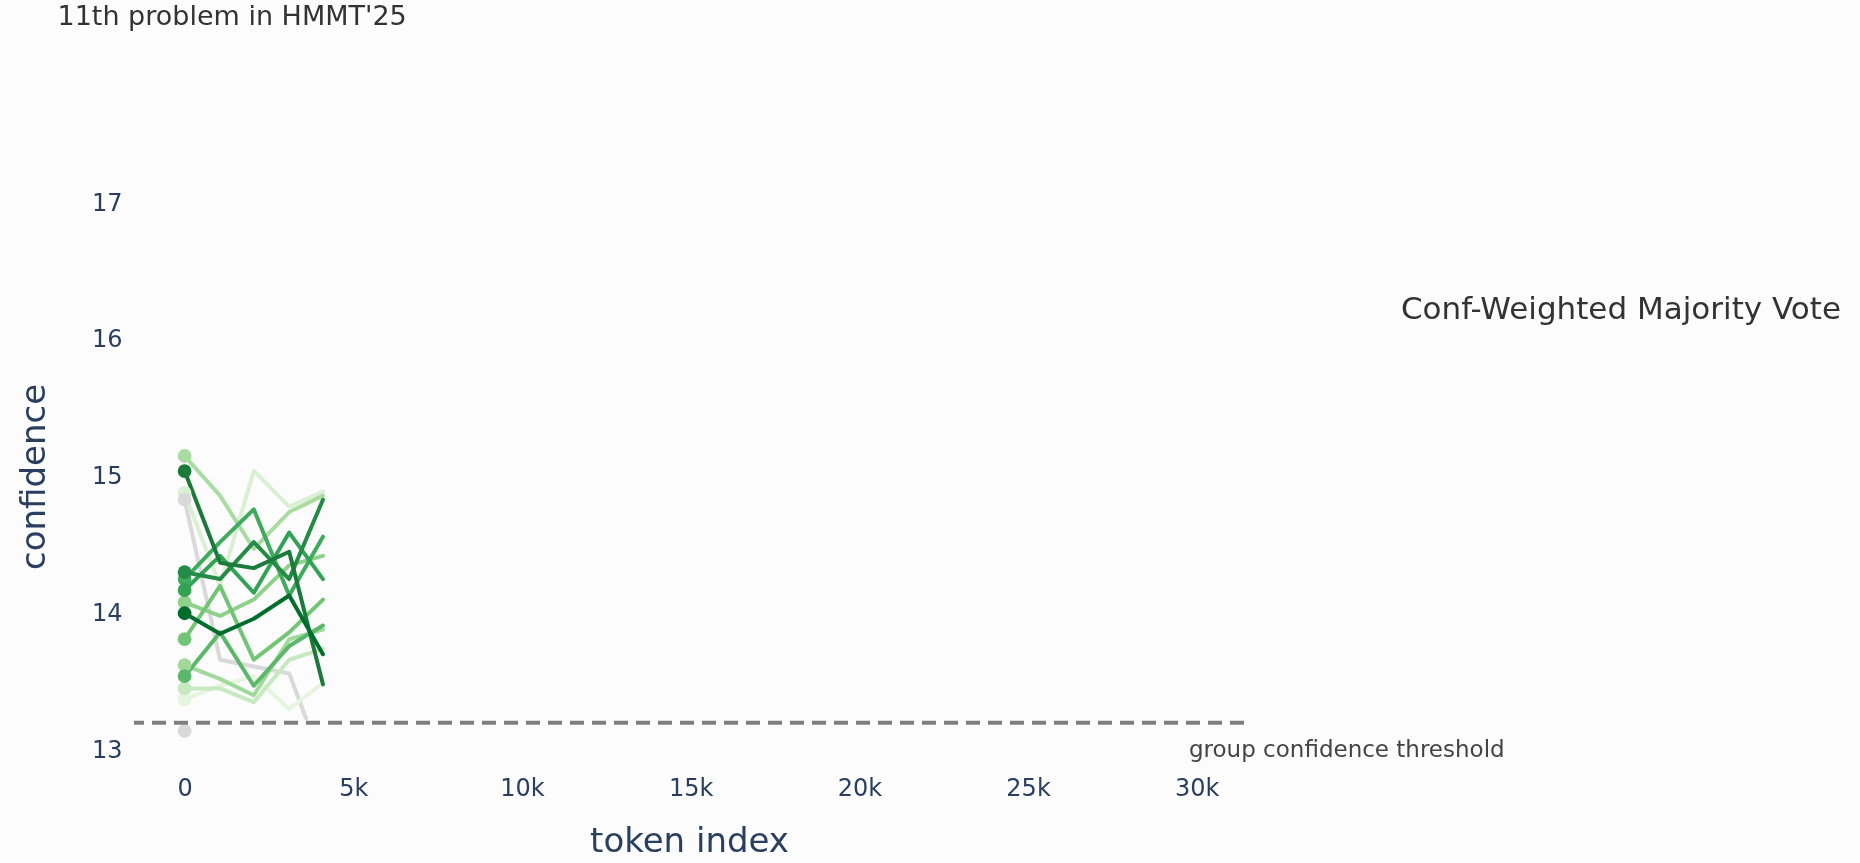  Describe the element at coordinates (107, 612) in the screenshot. I see `y-tick-label: 14` at that location.